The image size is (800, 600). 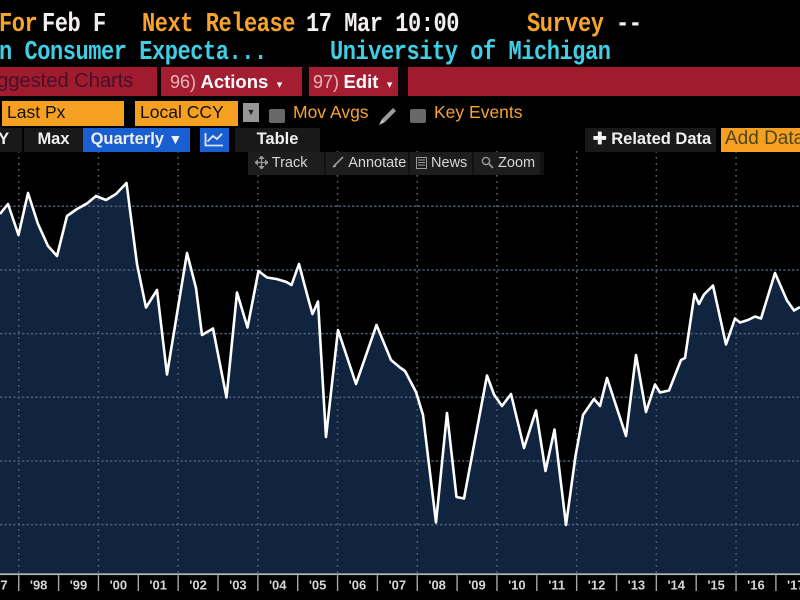 I want to click on svg-text: '00, so click(x=119, y=585).